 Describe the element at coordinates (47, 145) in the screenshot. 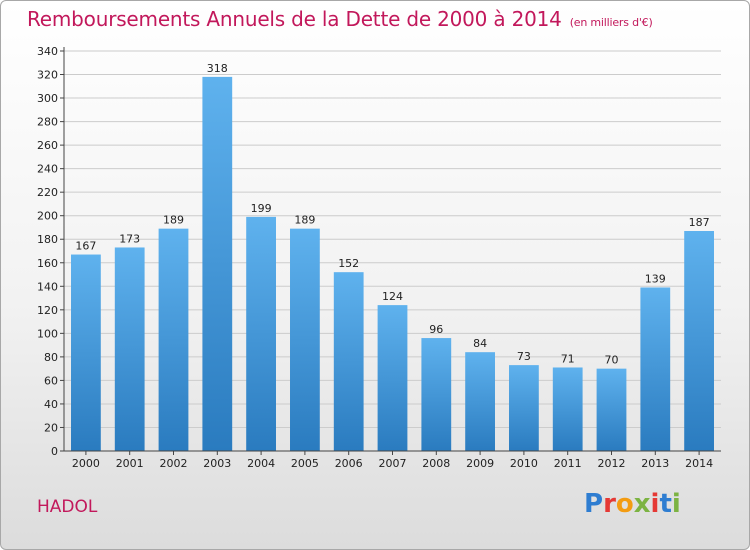

I see `y-tick-label: 260` at that location.